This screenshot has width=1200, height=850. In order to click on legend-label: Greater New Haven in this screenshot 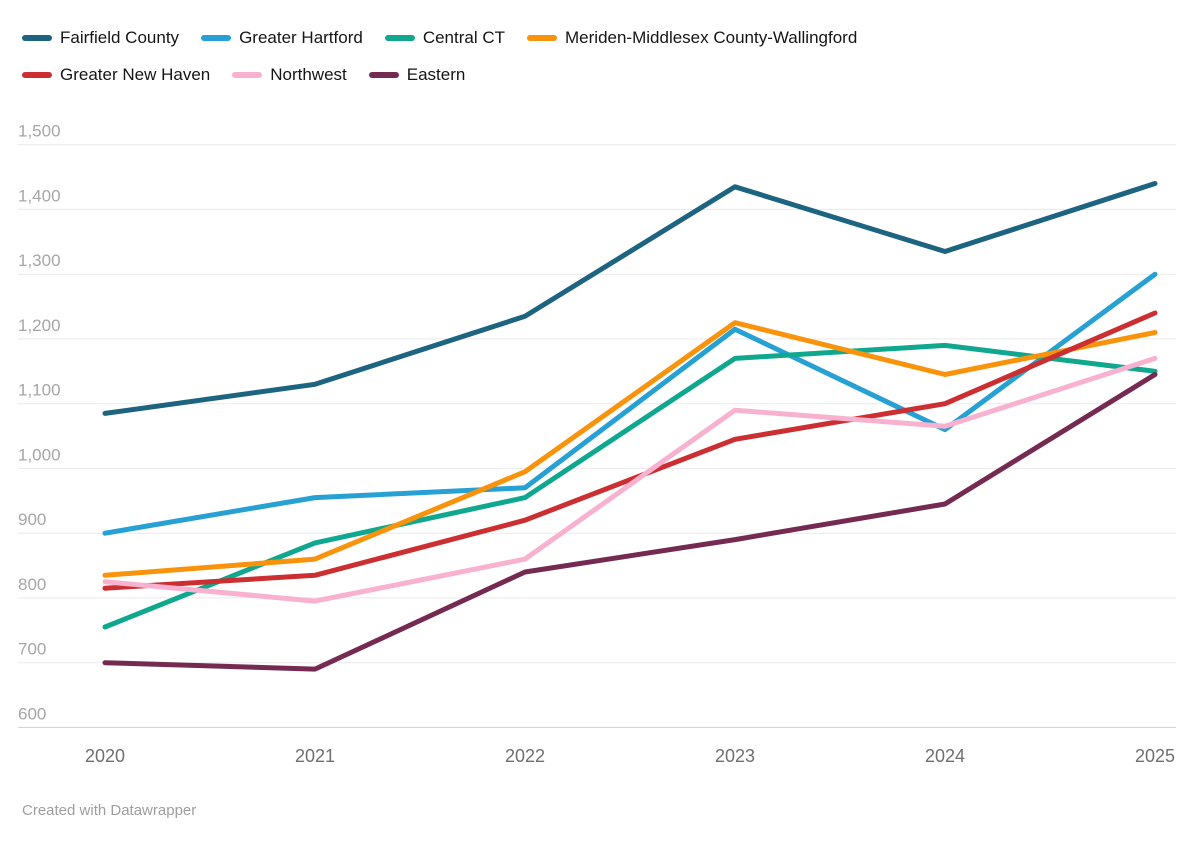, I will do `click(135, 74)`.